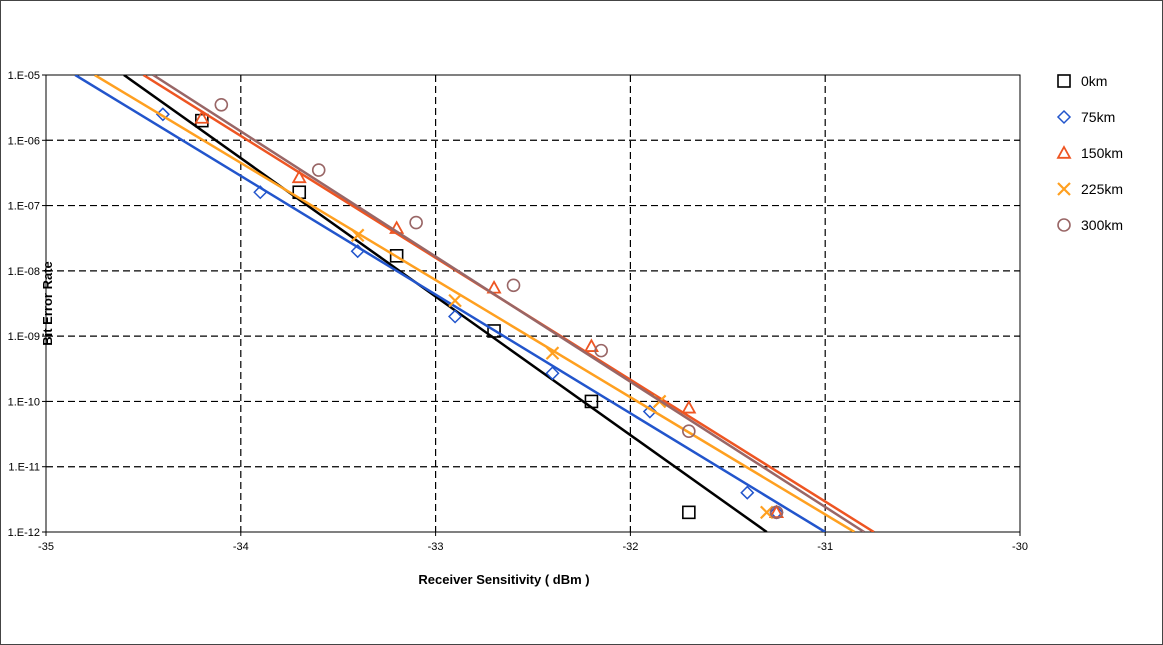 This screenshot has width=1163, height=645. Describe the element at coordinates (1064, 225) in the screenshot. I see `legend-marker-300km` at that location.